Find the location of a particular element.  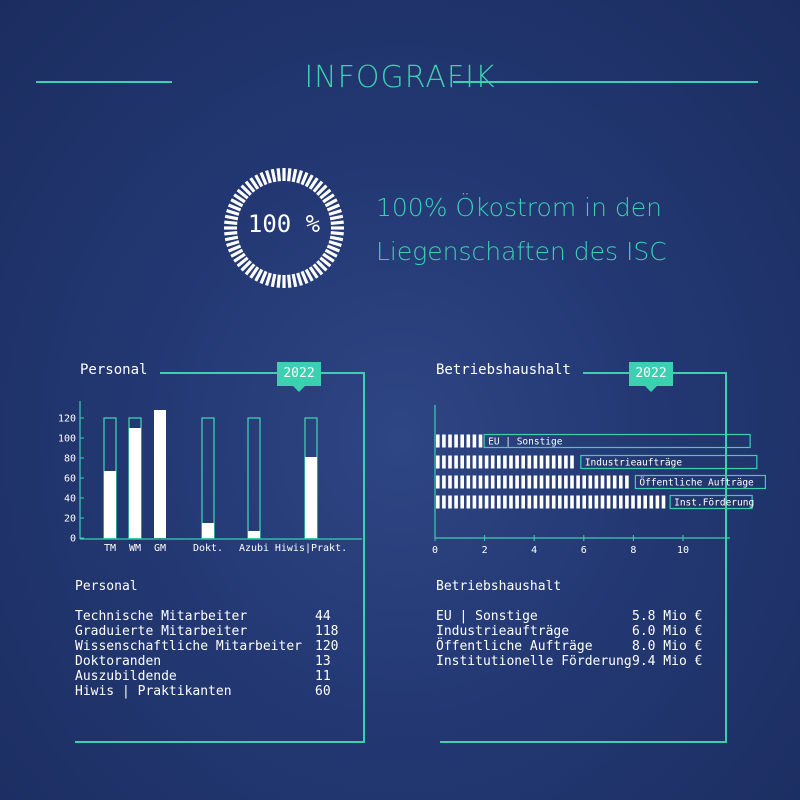

bar-outline is located at coordinates (254, 478).